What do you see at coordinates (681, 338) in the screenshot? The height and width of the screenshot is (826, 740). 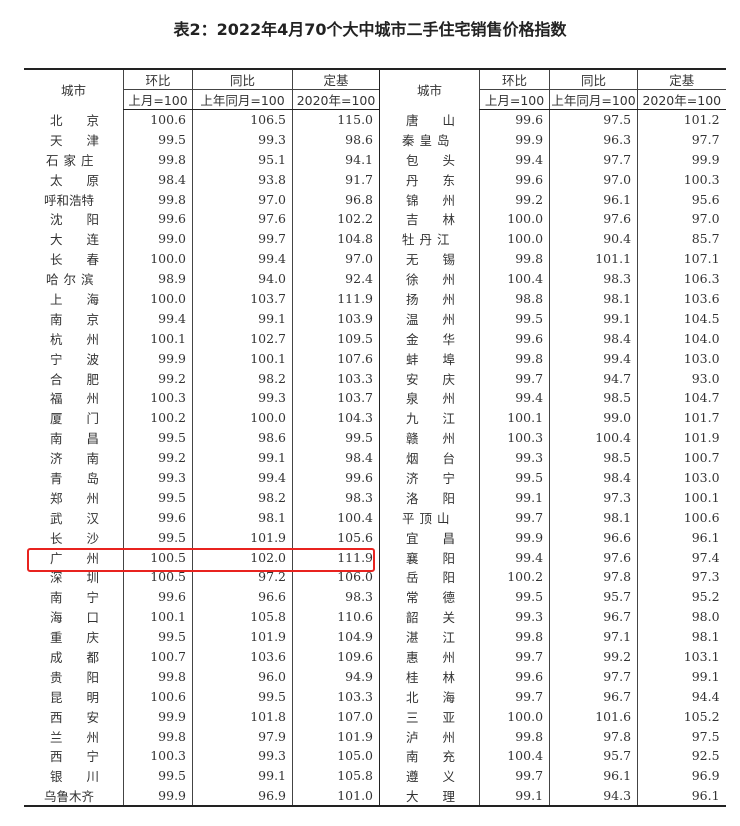 I see `cell-fixed: 104.0` at bounding box center [681, 338].